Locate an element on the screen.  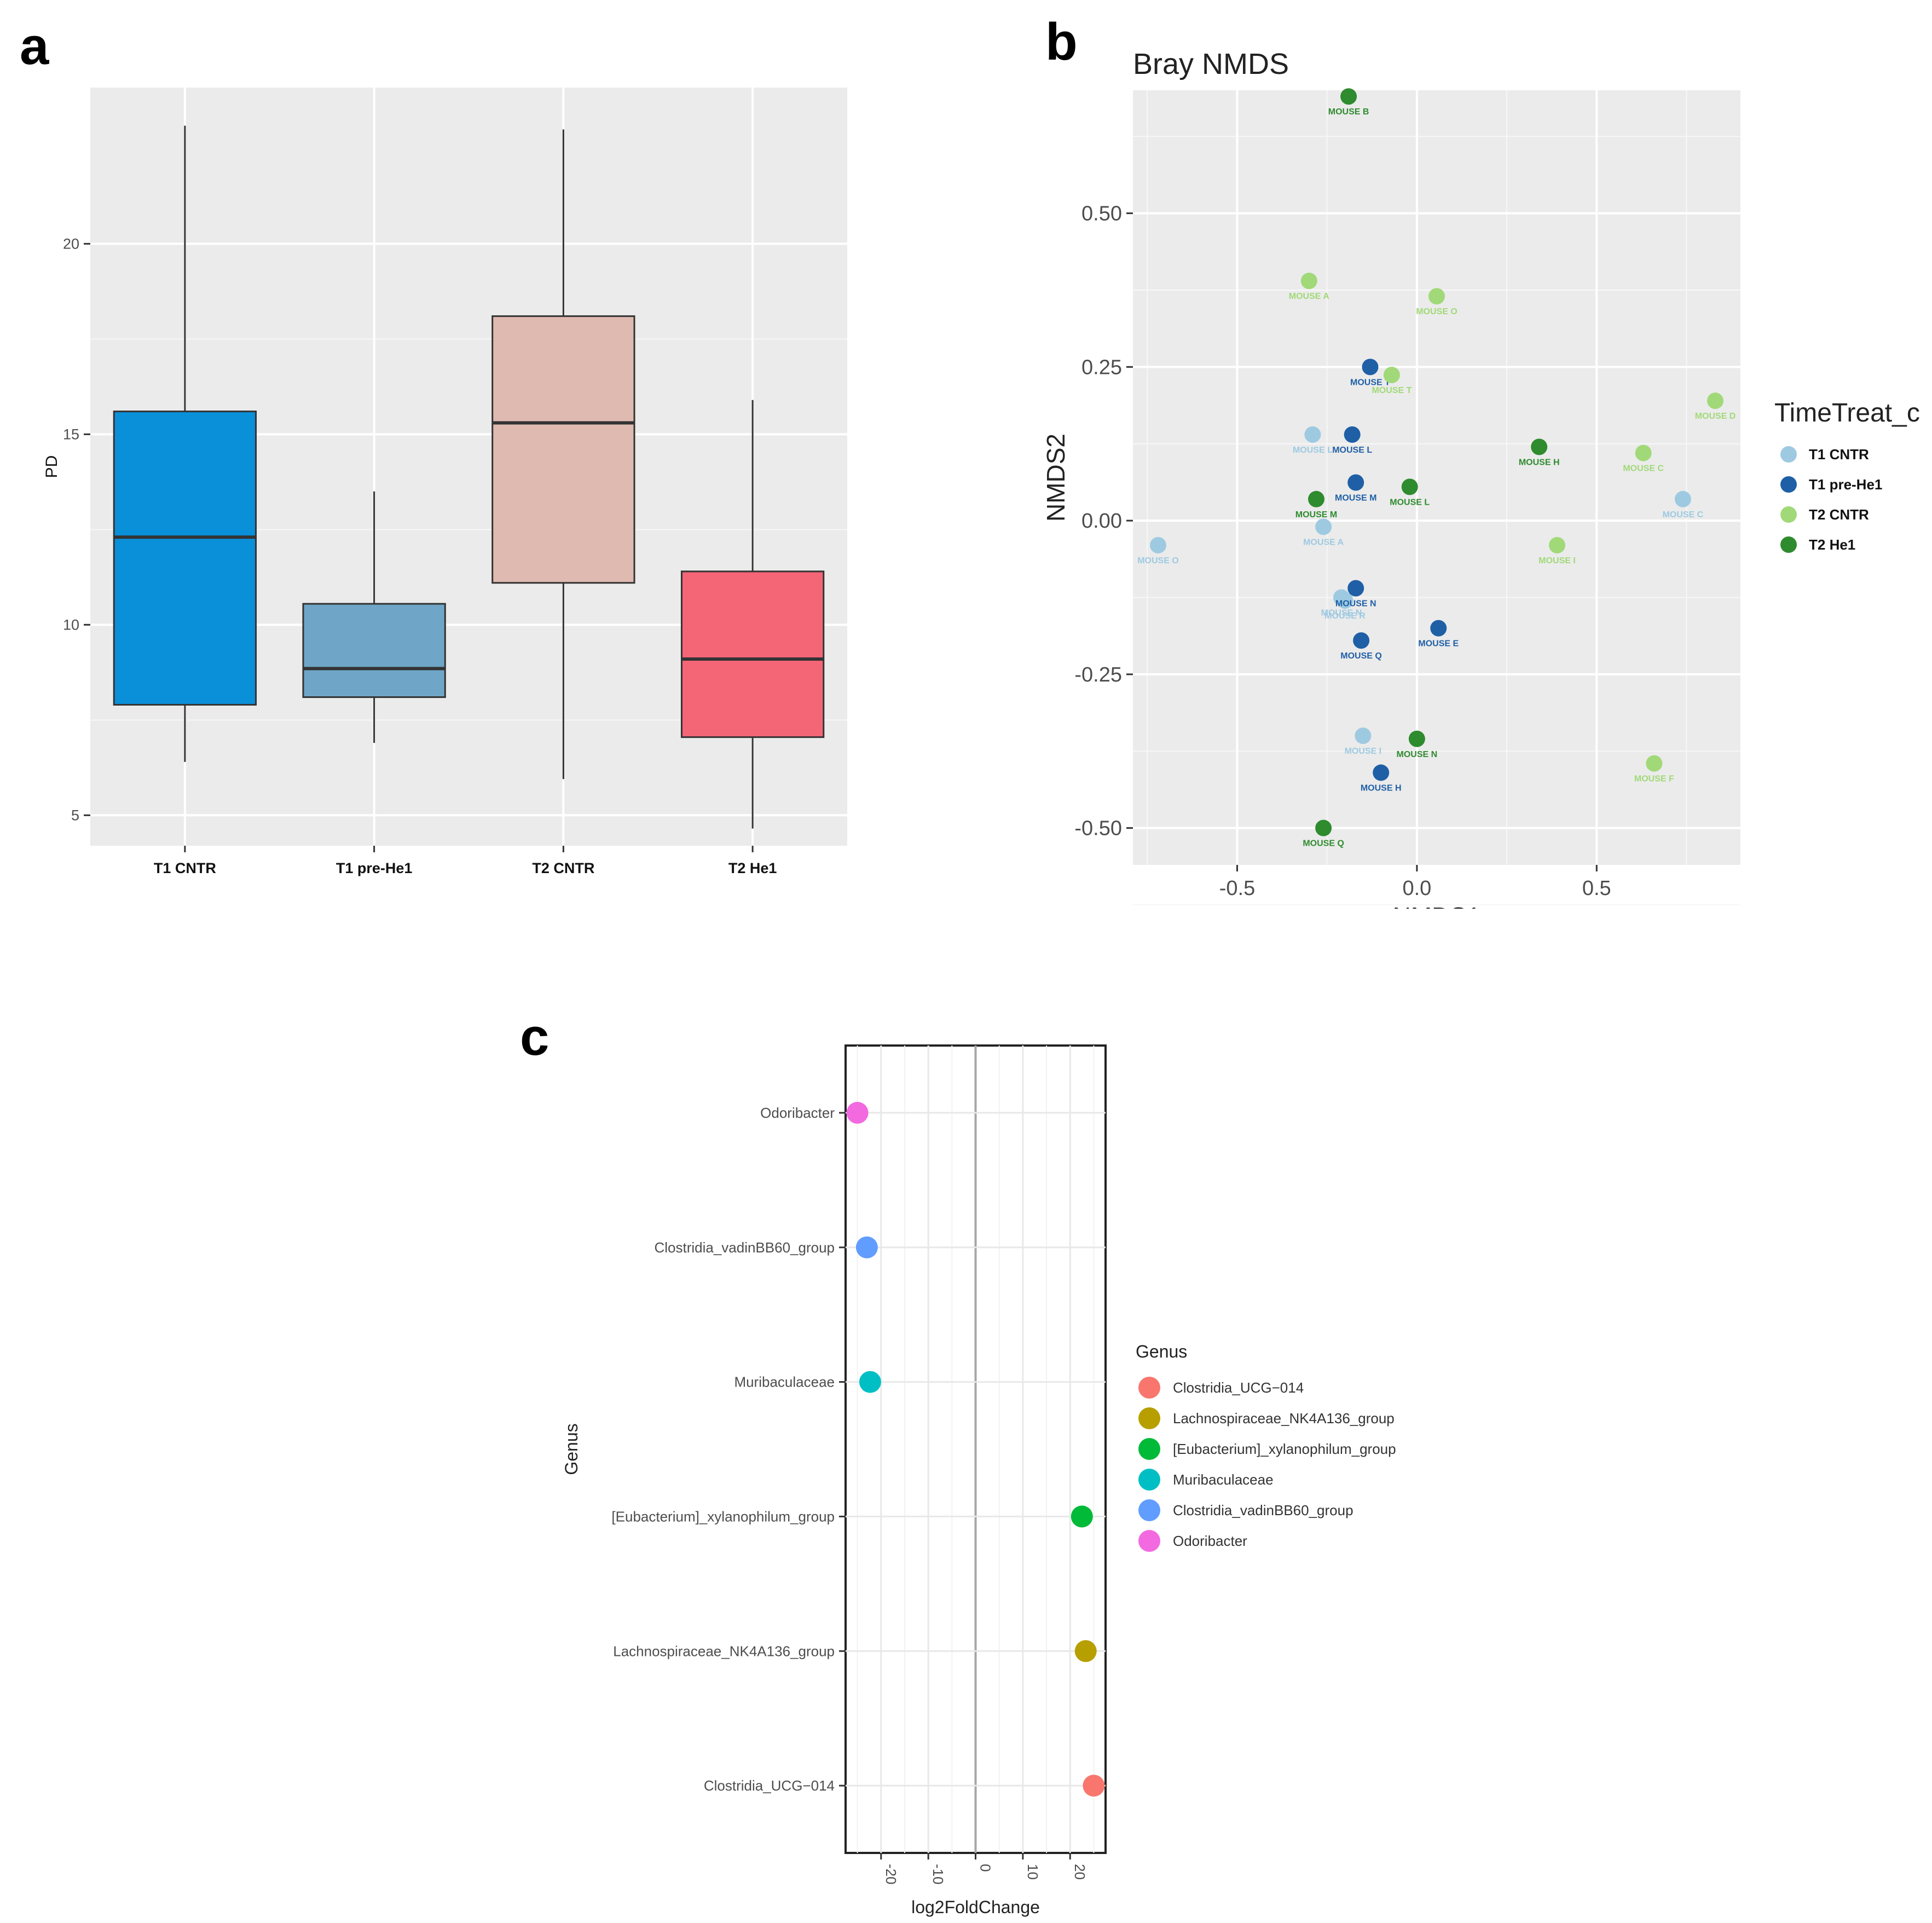
y-tick-label: 0.25 is located at coordinates (1101, 367).